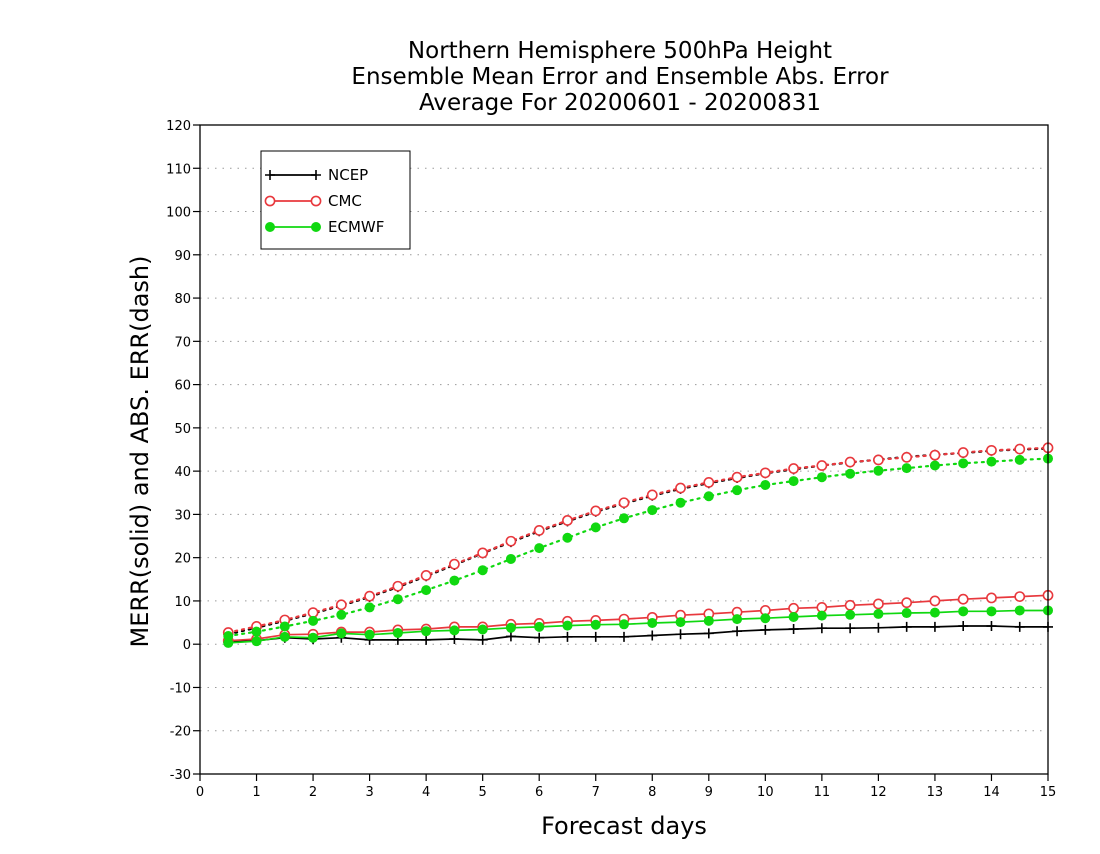  What do you see at coordinates (935, 792) in the screenshot?
I see `x-tick-label: 13` at bounding box center [935, 792].